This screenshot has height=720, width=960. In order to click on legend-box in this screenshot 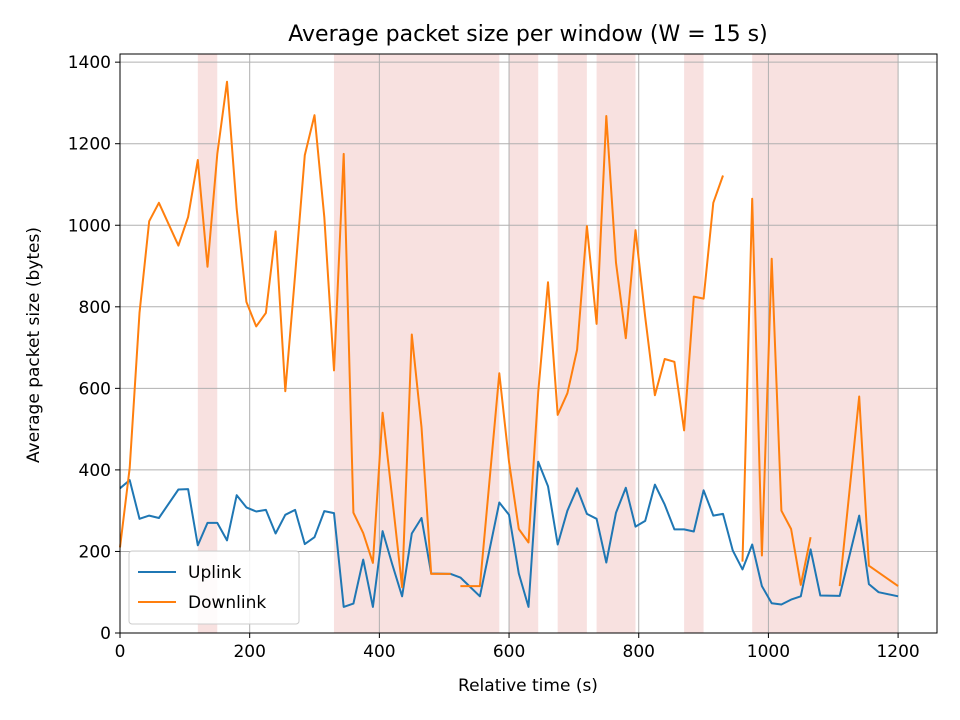, I will do `click(214, 587)`.